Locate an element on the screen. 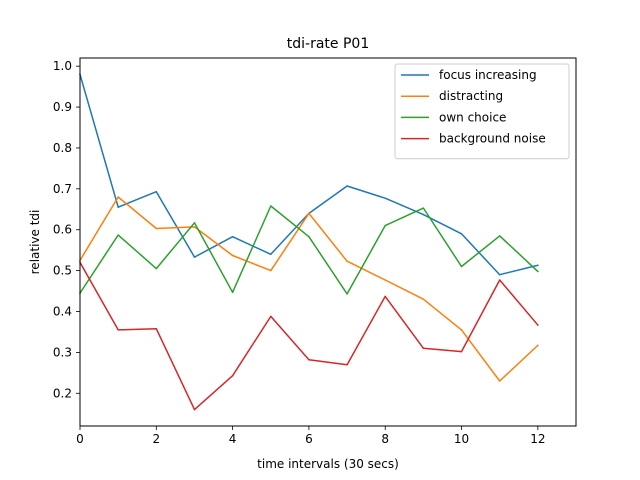 The image size is (640, 480). x-tick-label: 12 is located at coordinates (537, 439).